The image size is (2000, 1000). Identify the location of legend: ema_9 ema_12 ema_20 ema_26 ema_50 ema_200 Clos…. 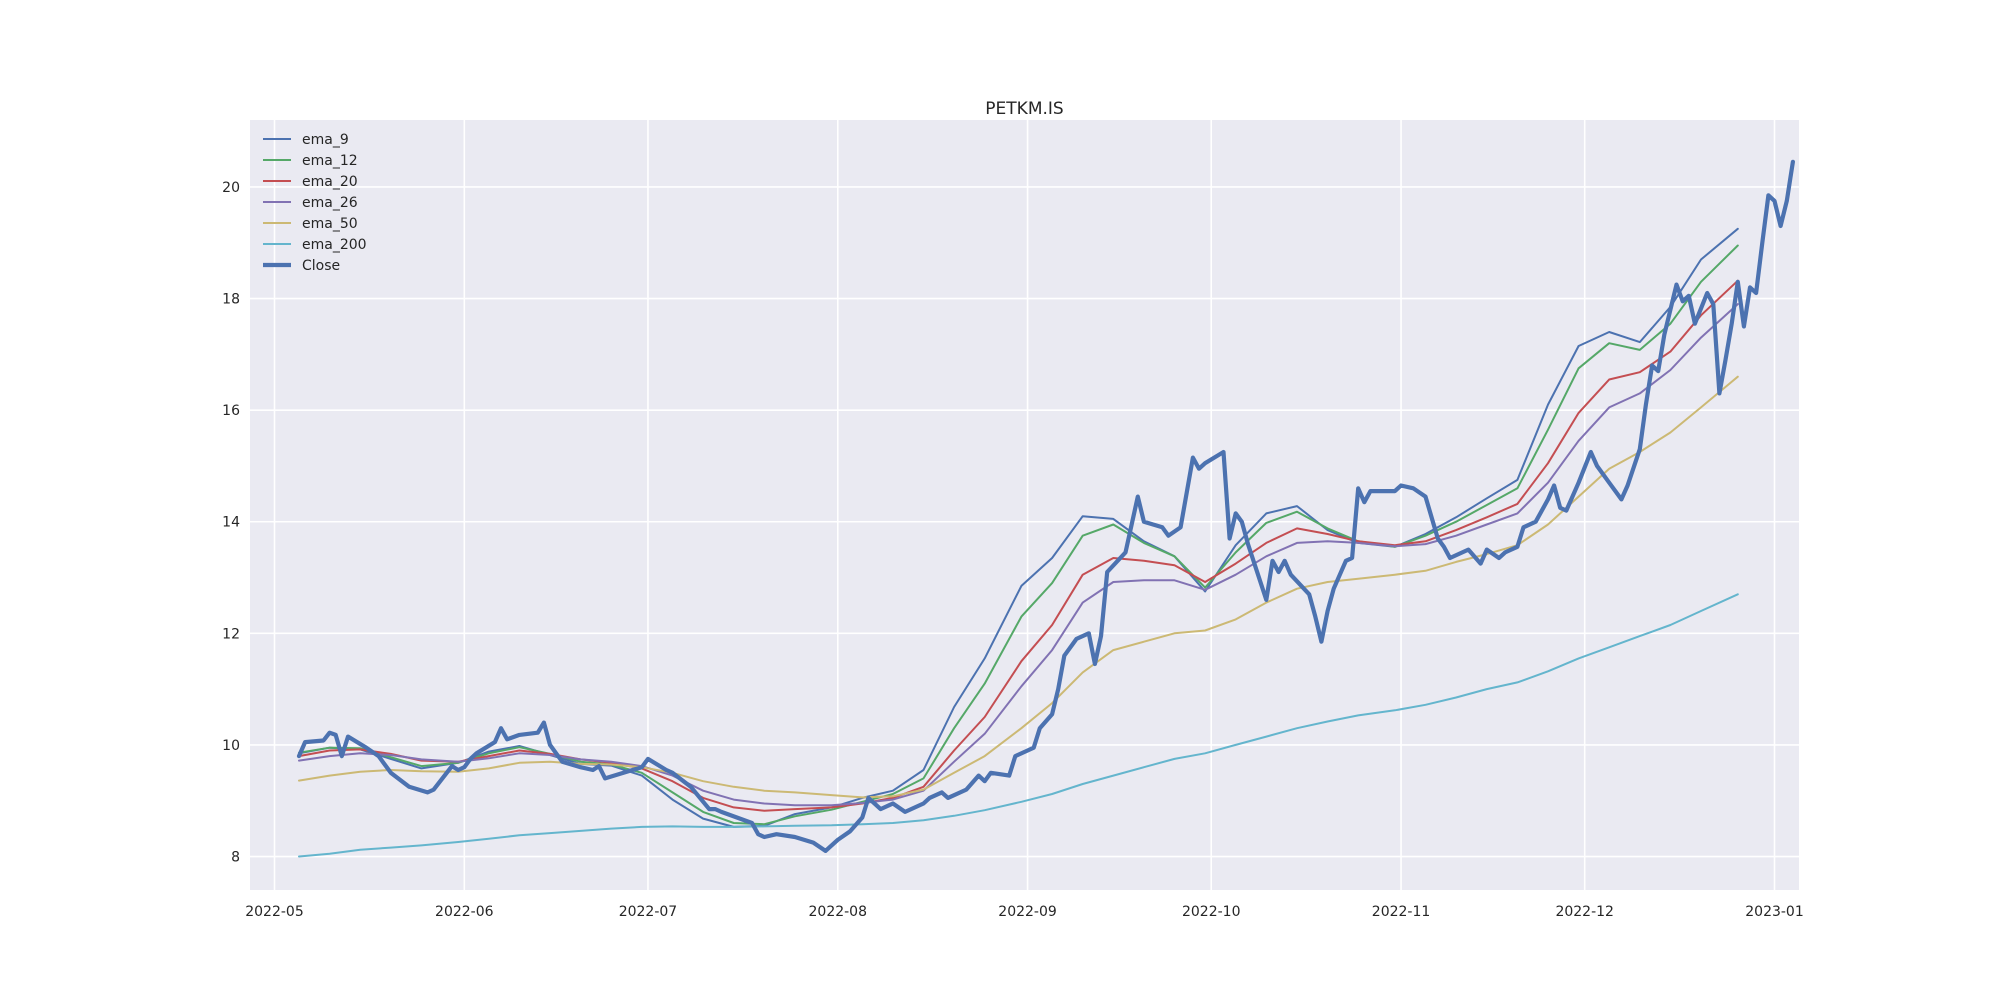
(315, 203).